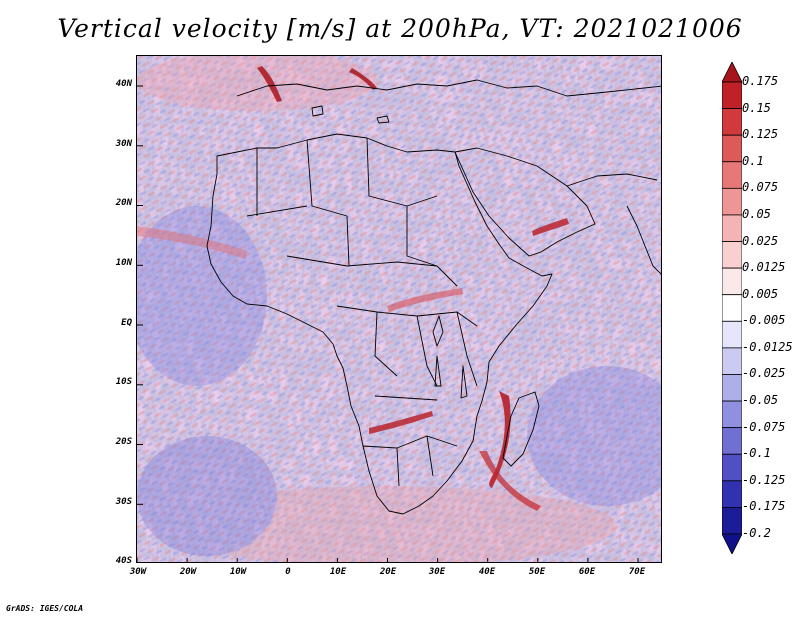  I want to click on lon-label-20e: 20E, so click(388, 572).